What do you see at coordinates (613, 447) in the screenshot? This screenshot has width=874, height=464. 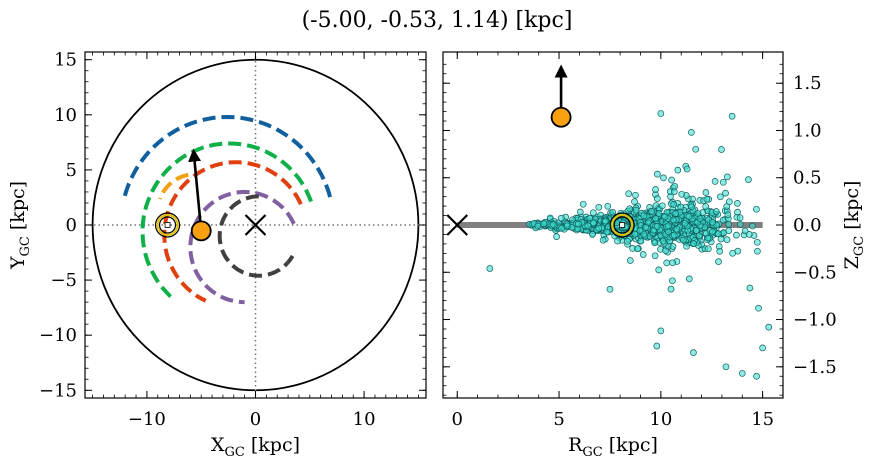 I see `right-xlabel: RGC [kpc]` at bounding box center [613, 447].